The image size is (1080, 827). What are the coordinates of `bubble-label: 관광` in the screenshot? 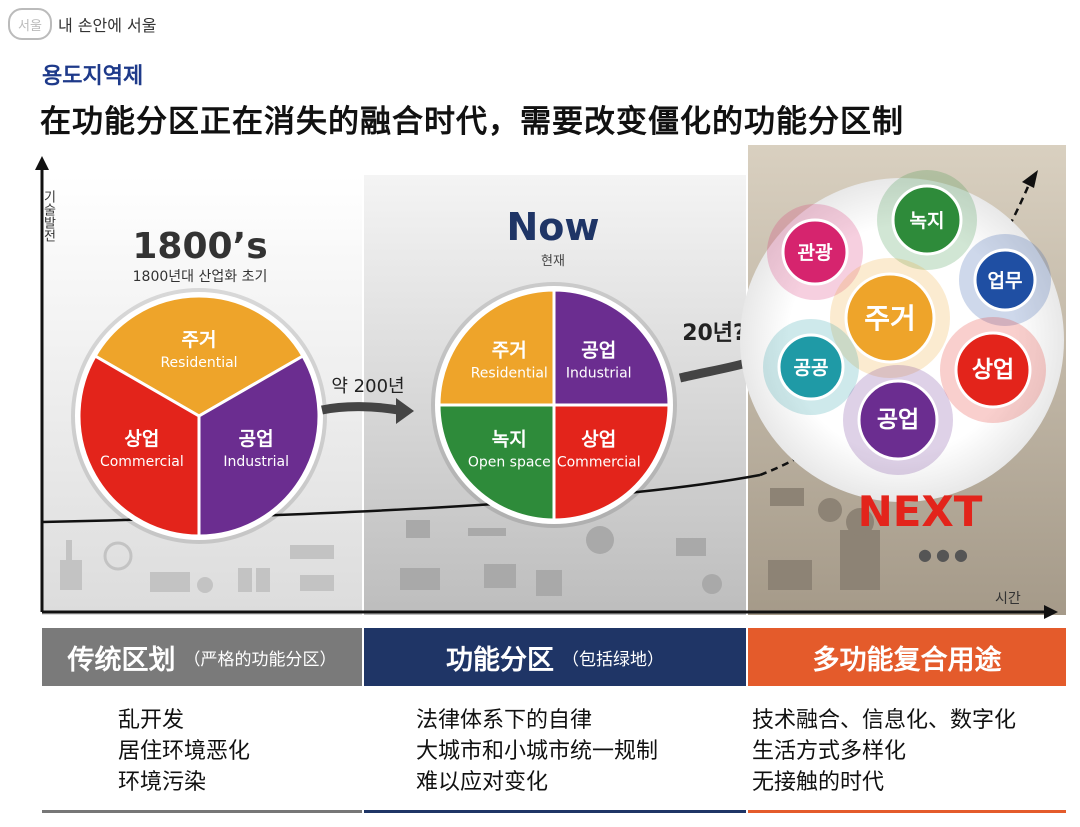 It's located at (815, 253).